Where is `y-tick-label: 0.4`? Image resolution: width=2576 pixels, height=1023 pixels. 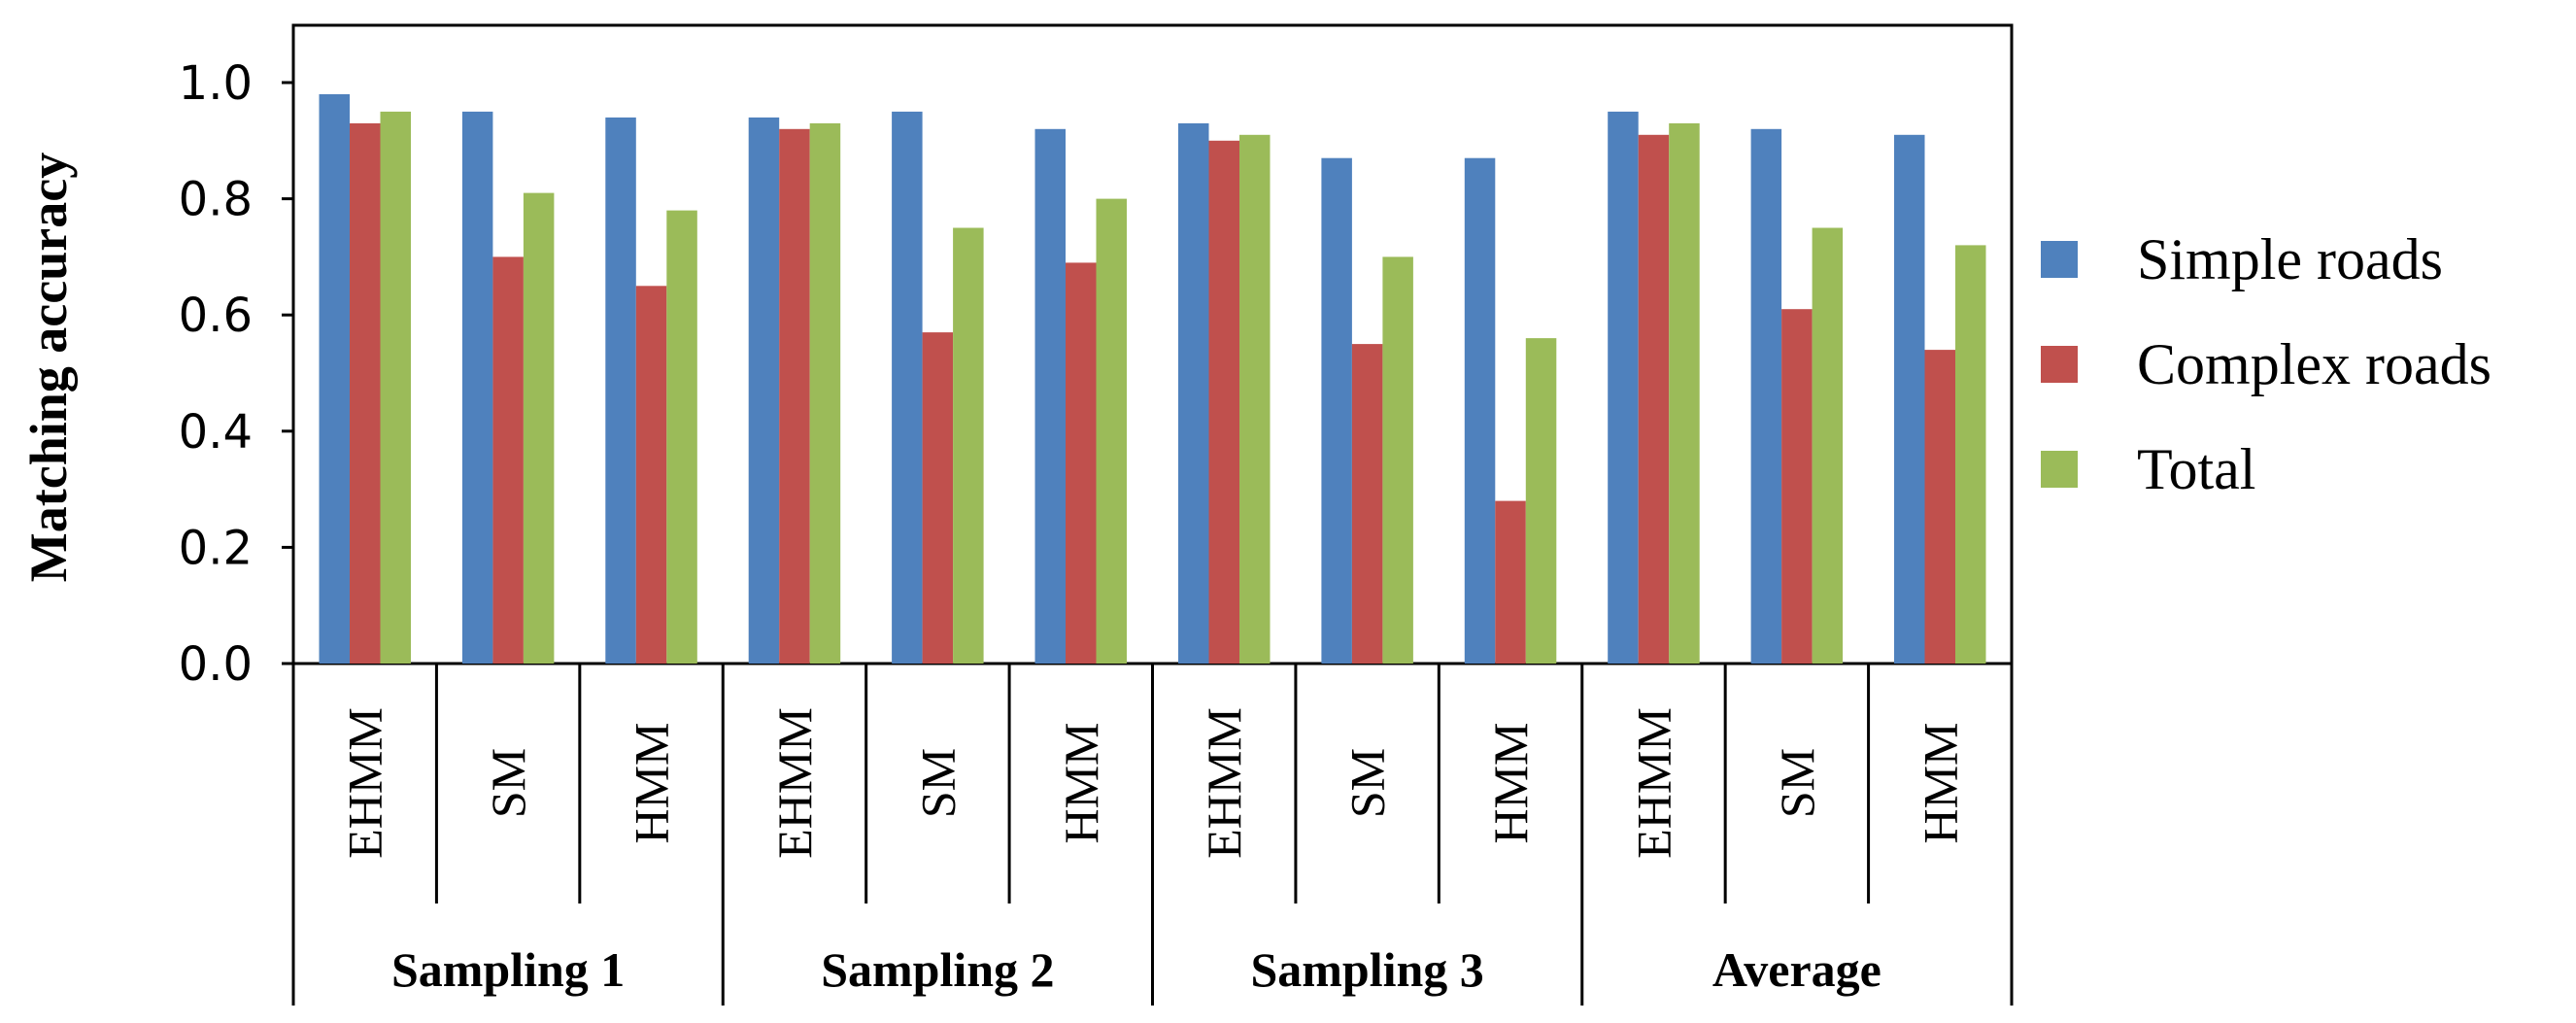
y-tick-label: 0.4 is located at coordinates (216, 432).